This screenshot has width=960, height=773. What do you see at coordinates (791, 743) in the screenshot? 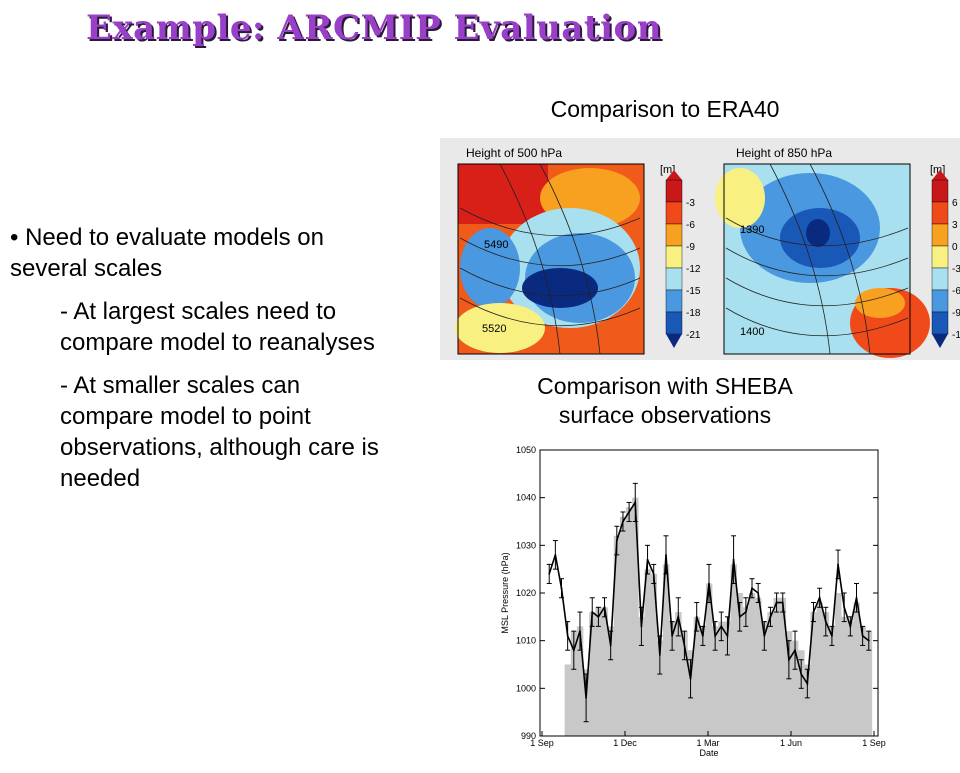
I see `x-tick-label: 1 Jun` at bounding box center [791, 743].